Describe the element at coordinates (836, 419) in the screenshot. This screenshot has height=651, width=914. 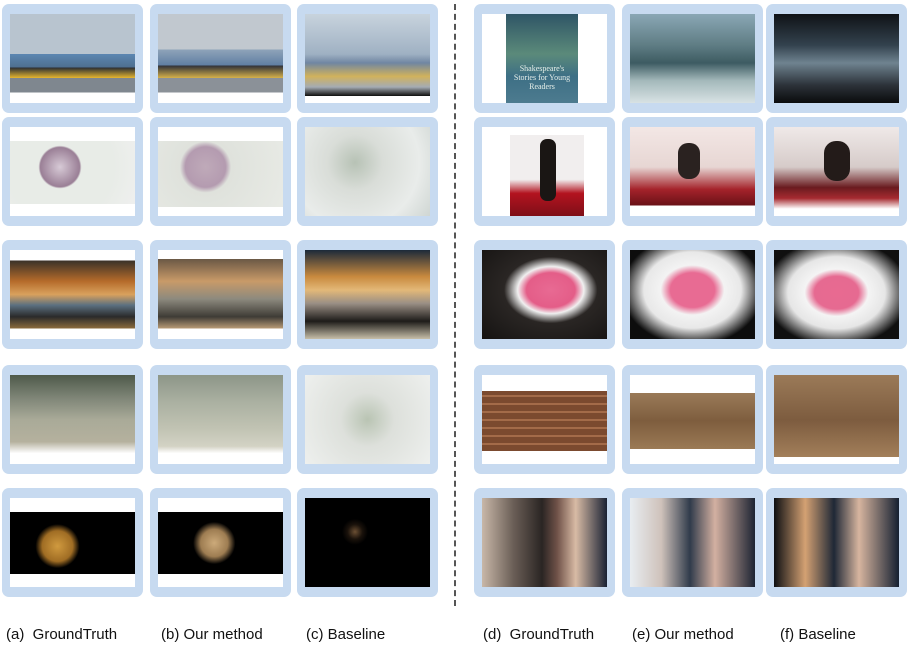
I see `tile-f-row4-brick` at that location.